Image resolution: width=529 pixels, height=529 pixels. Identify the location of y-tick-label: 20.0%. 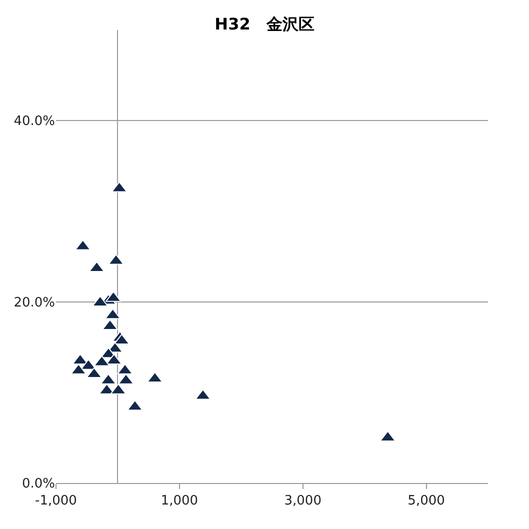
(34, 302).